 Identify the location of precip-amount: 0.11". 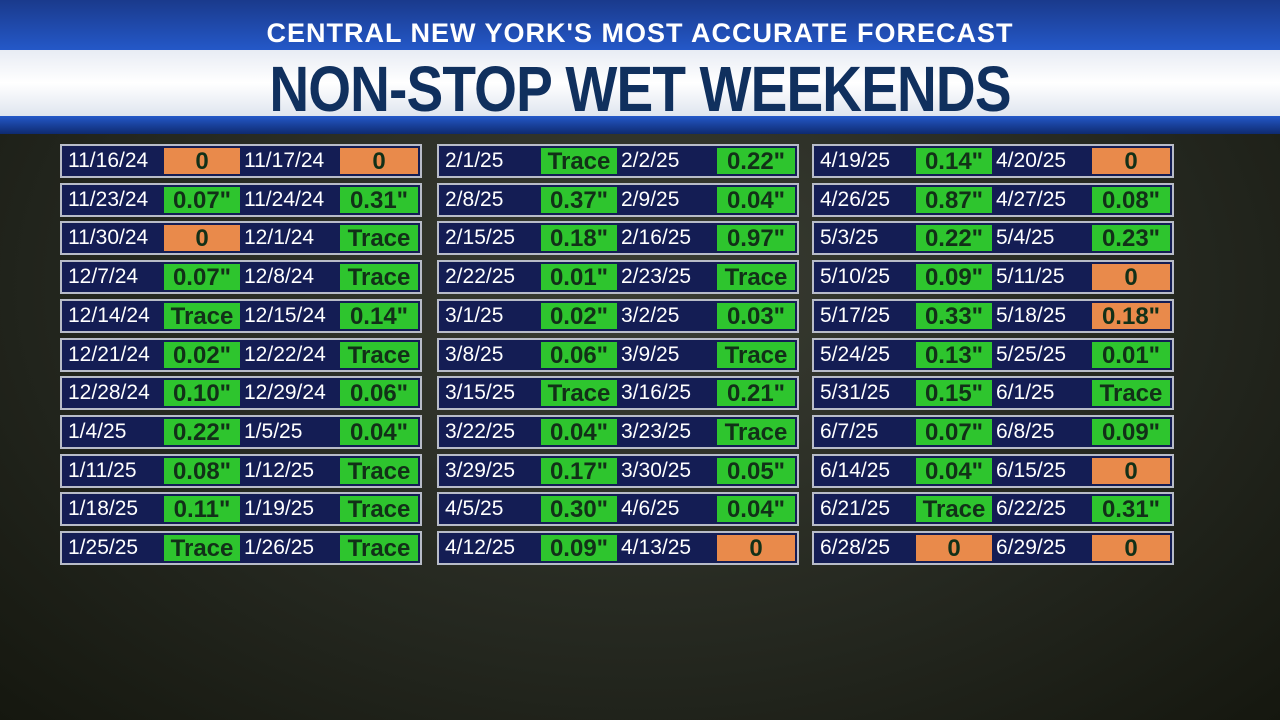
(202, 509).